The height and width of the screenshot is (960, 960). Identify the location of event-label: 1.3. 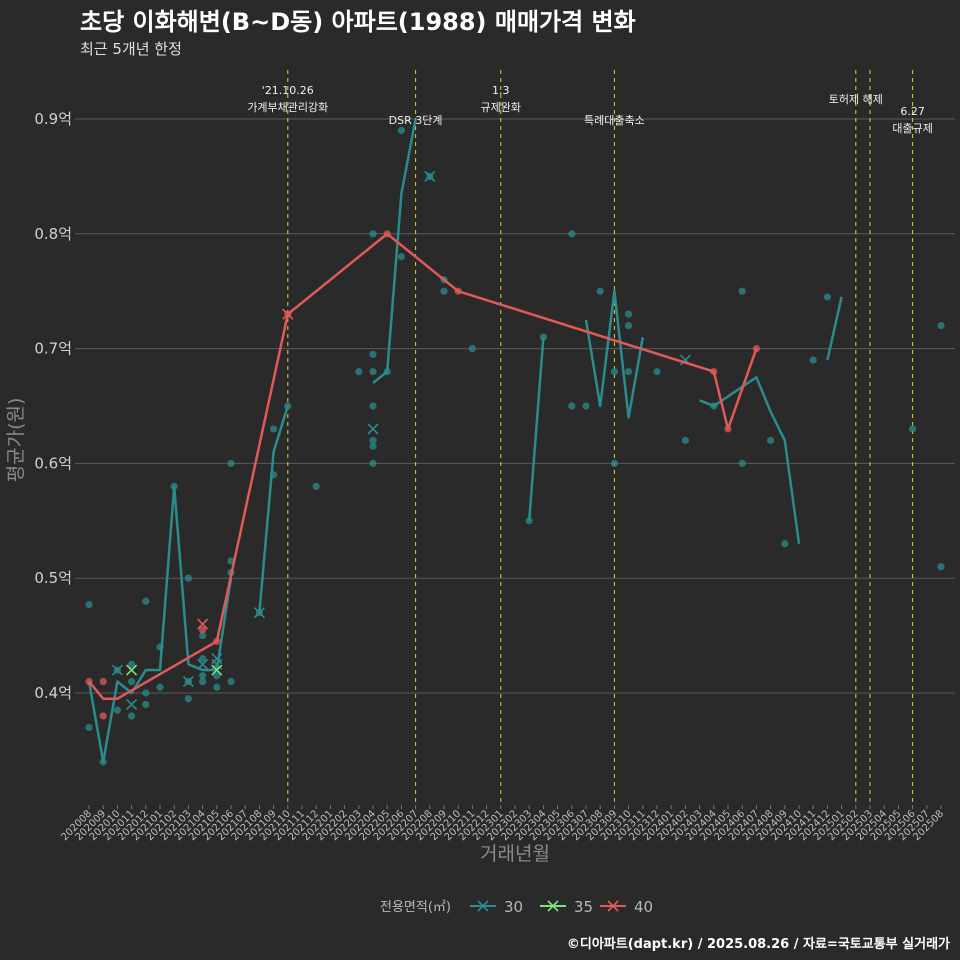
(501, 90).